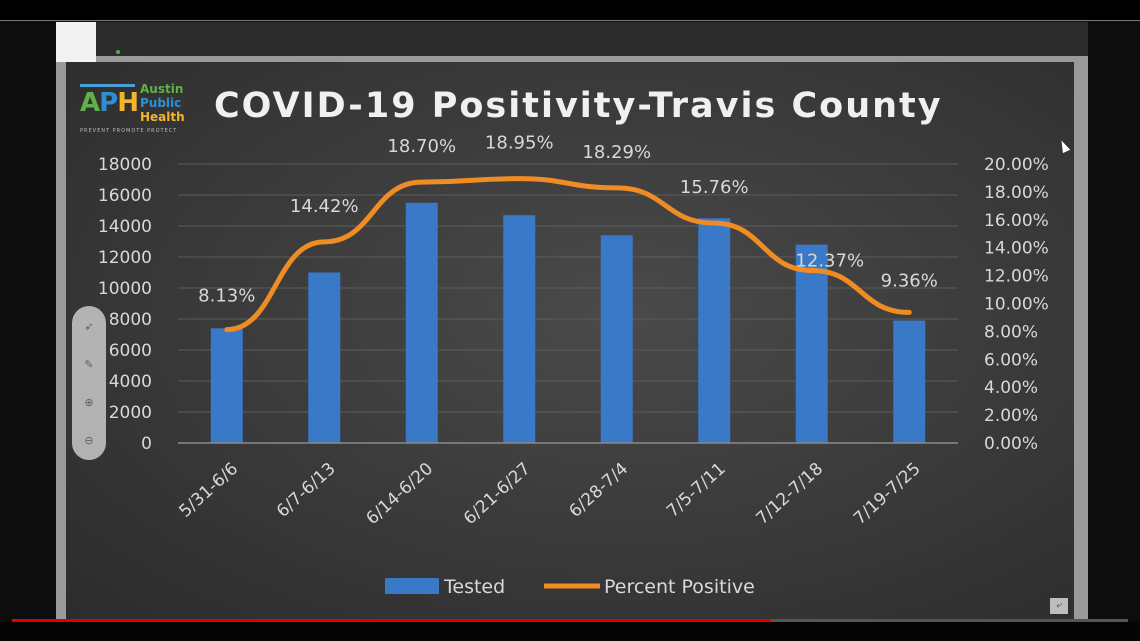 This screenshot has width=1140, height=641. What do you see at coordinates (519, 143) in the screenshot?
I see `data-label: 18.95%` at bounding box center [519, 143].